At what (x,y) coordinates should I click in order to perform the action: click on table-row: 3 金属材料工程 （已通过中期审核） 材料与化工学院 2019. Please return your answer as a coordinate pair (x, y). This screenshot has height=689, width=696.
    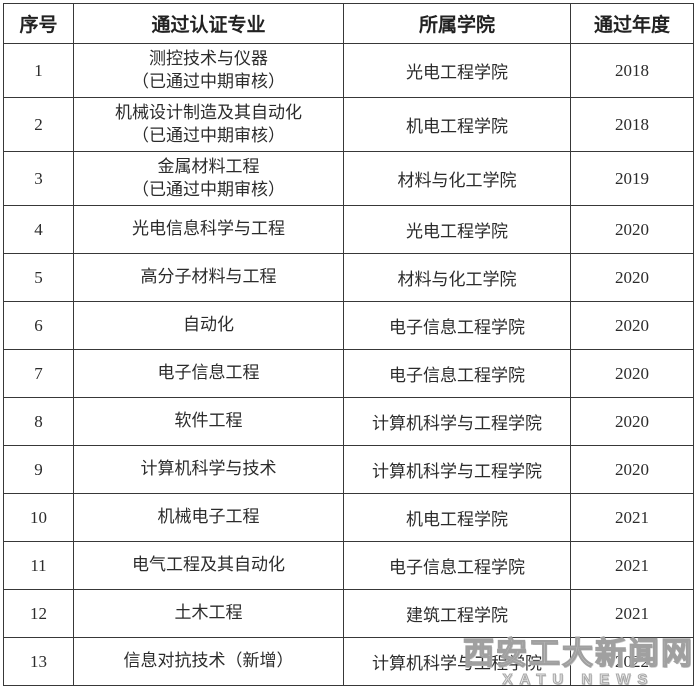
    Looking at the image, I should click on (348, 178).